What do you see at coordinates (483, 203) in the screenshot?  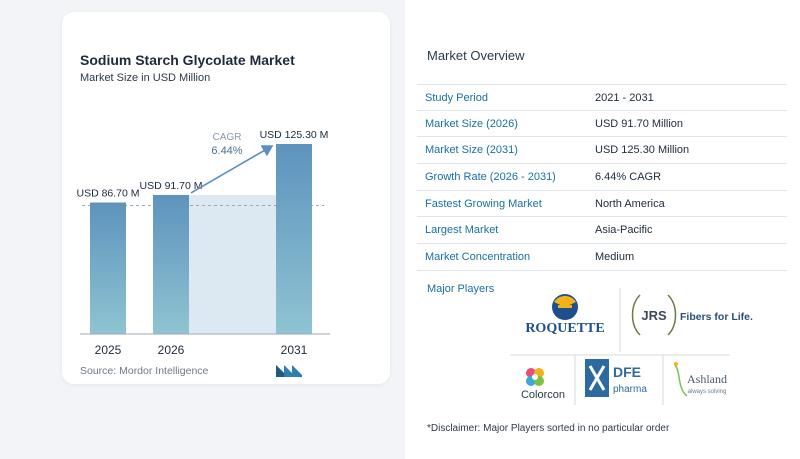 I see `row-label: Fastest Growing Market` at bounding box center [483, 203].